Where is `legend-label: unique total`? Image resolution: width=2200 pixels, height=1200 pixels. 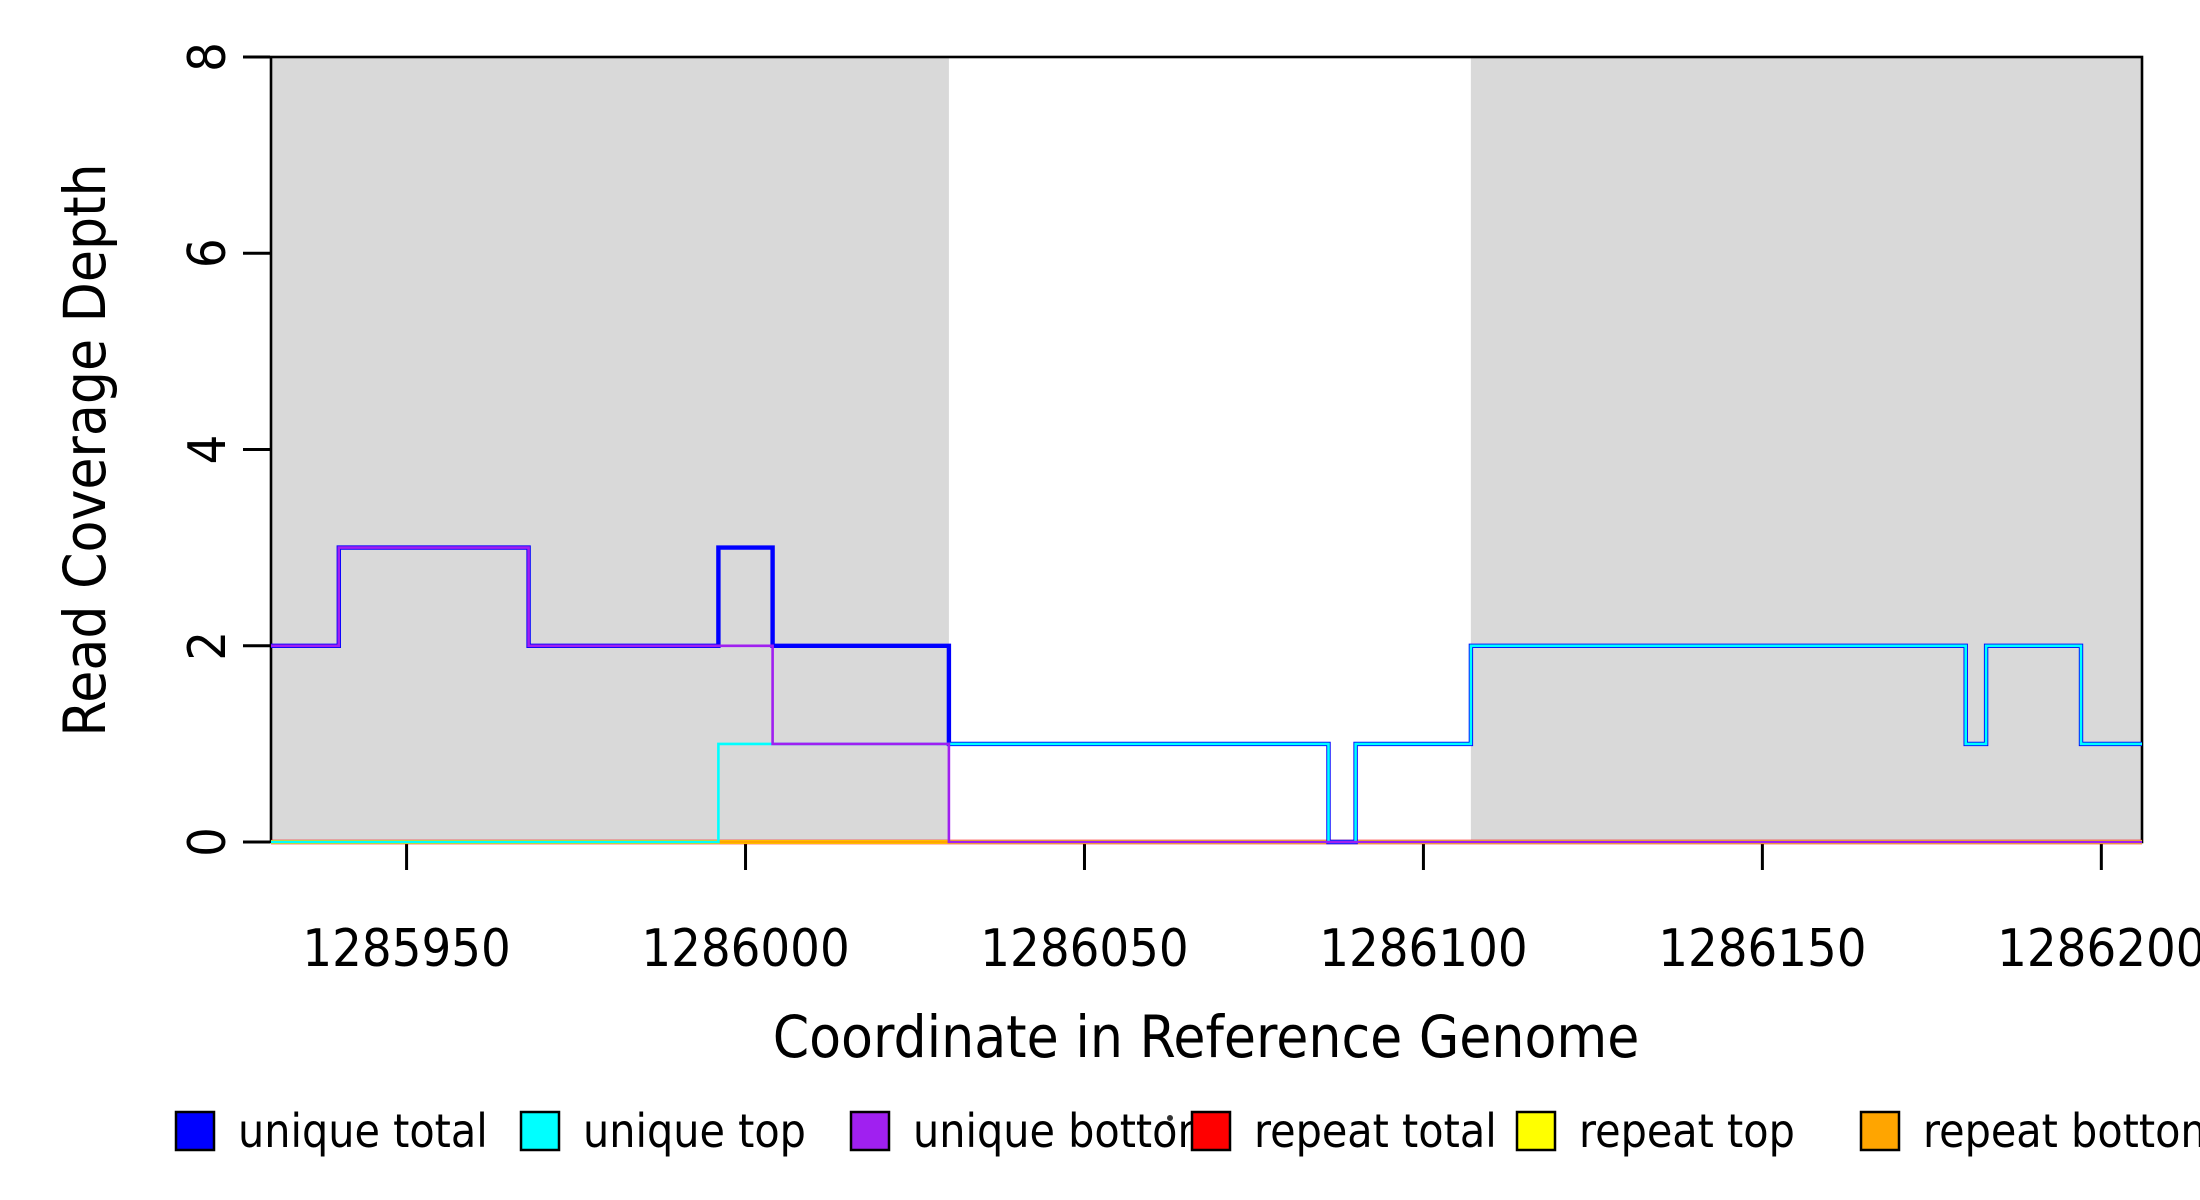
legend-label: unique total is located at coordinates (363, 1132).